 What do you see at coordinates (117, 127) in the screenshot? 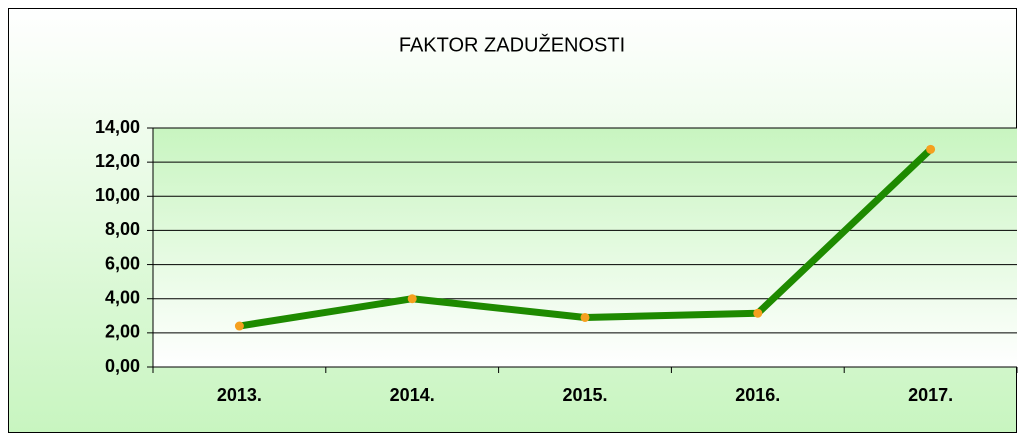
I see `y-tick-label: 14,00` at bounding box center [117, 127].